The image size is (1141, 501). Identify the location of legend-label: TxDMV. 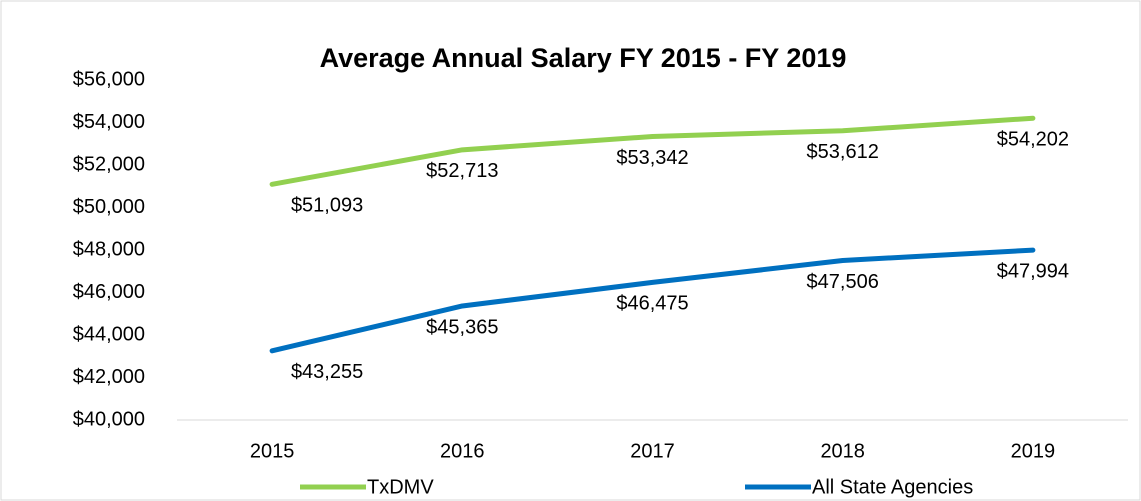
(400, 487).